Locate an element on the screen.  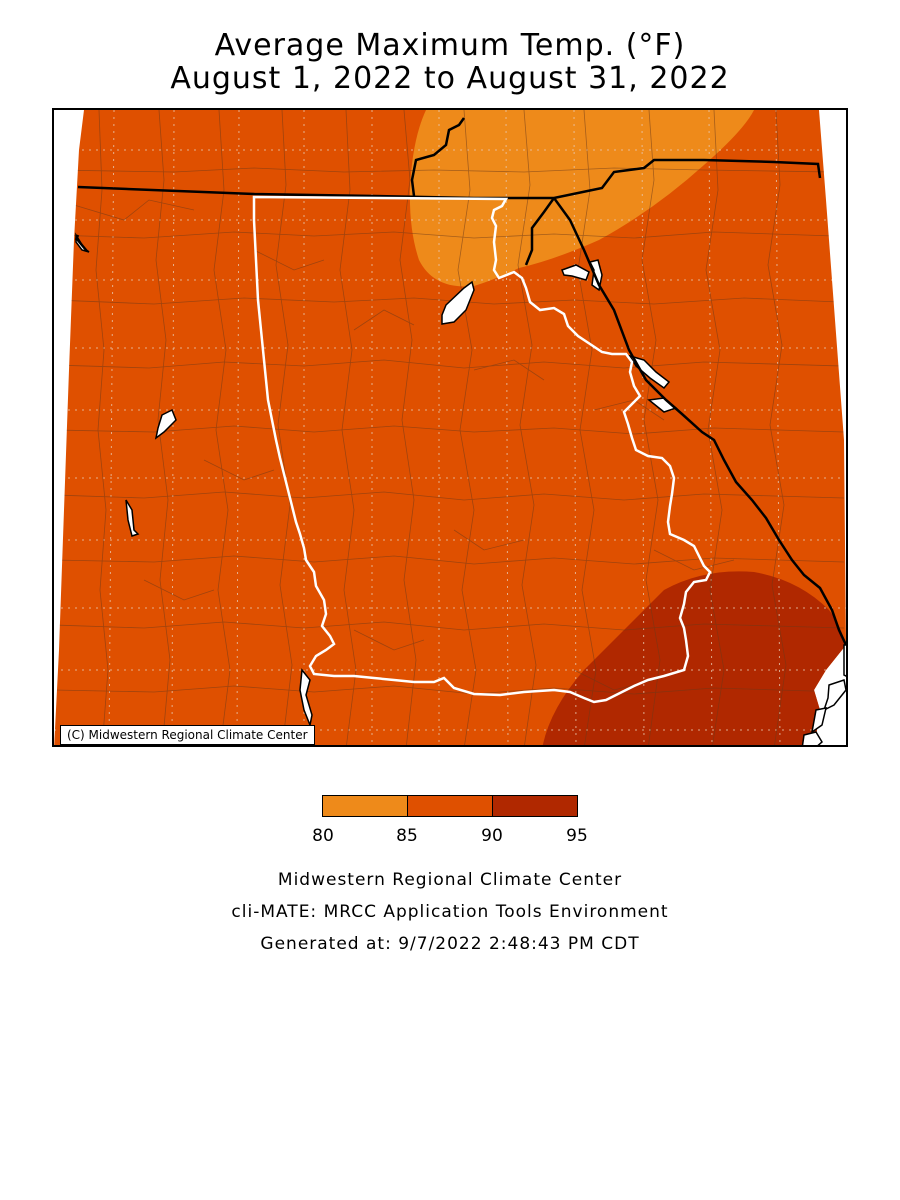
legend-tick-85: 85 is located at coordinates (407, 836).